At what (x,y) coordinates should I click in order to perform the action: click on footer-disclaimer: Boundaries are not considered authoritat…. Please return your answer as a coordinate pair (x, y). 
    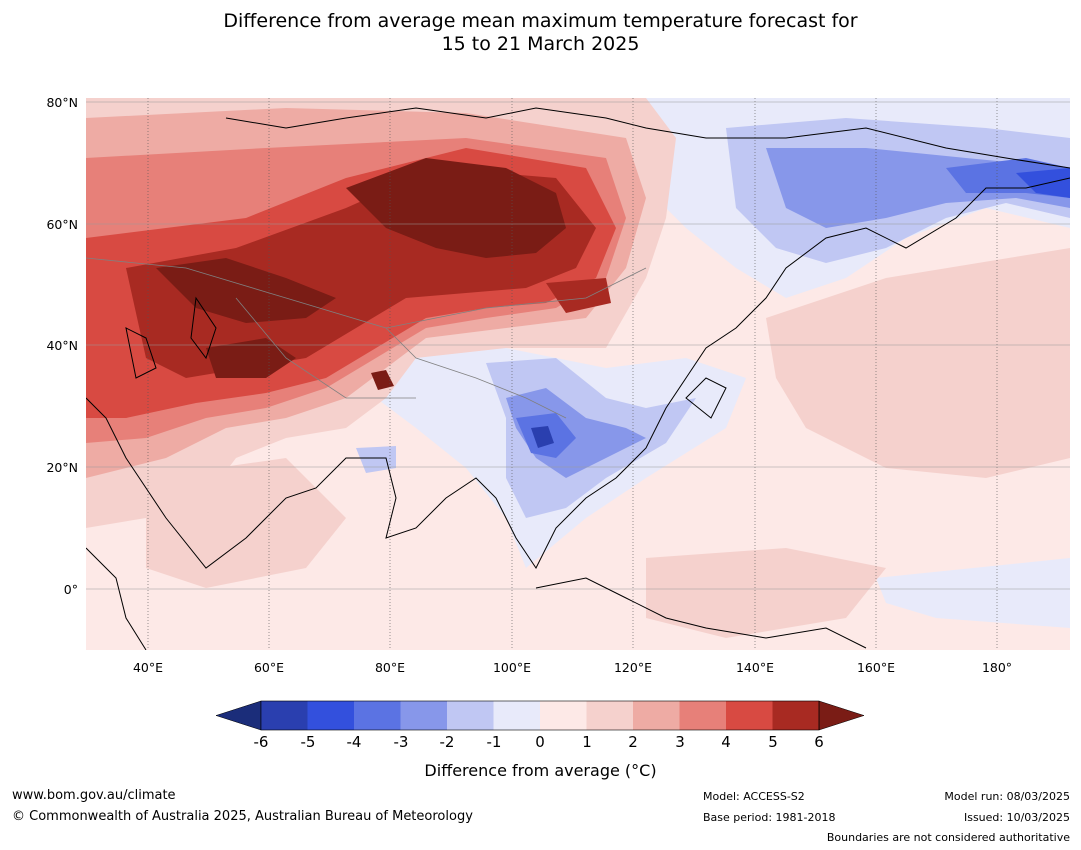
    Looking at the image, I should click on (948, 837).